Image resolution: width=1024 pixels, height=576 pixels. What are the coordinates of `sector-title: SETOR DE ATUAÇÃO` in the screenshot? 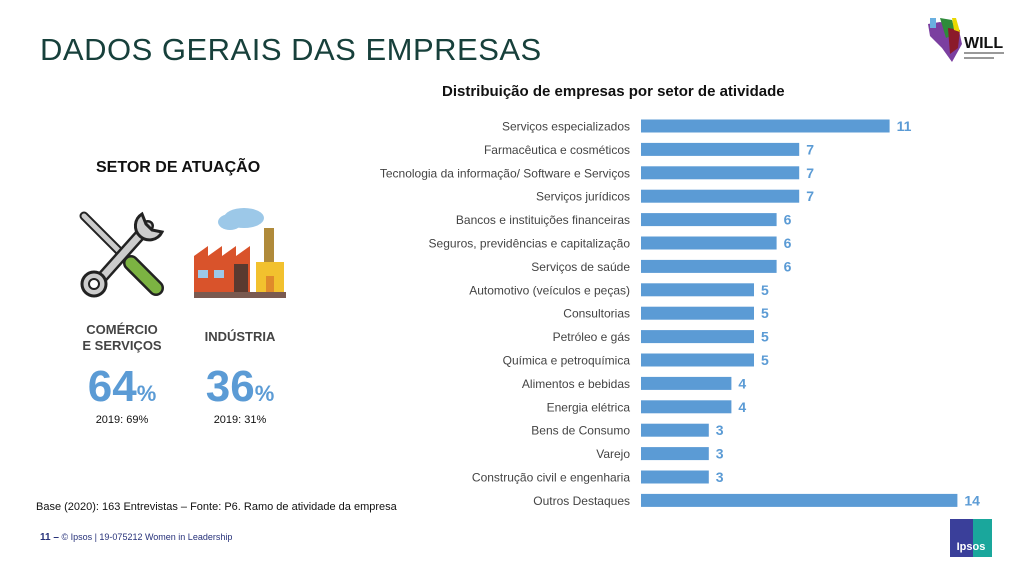 It's located at (178, 167).